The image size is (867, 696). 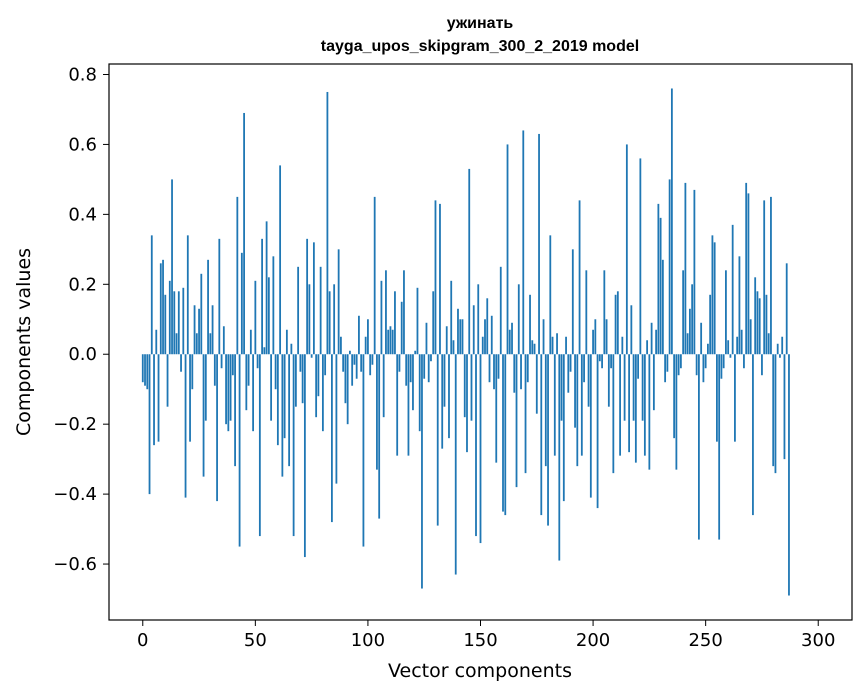 I want to click on x-tick-label: 50, so click(x=255, y=640).